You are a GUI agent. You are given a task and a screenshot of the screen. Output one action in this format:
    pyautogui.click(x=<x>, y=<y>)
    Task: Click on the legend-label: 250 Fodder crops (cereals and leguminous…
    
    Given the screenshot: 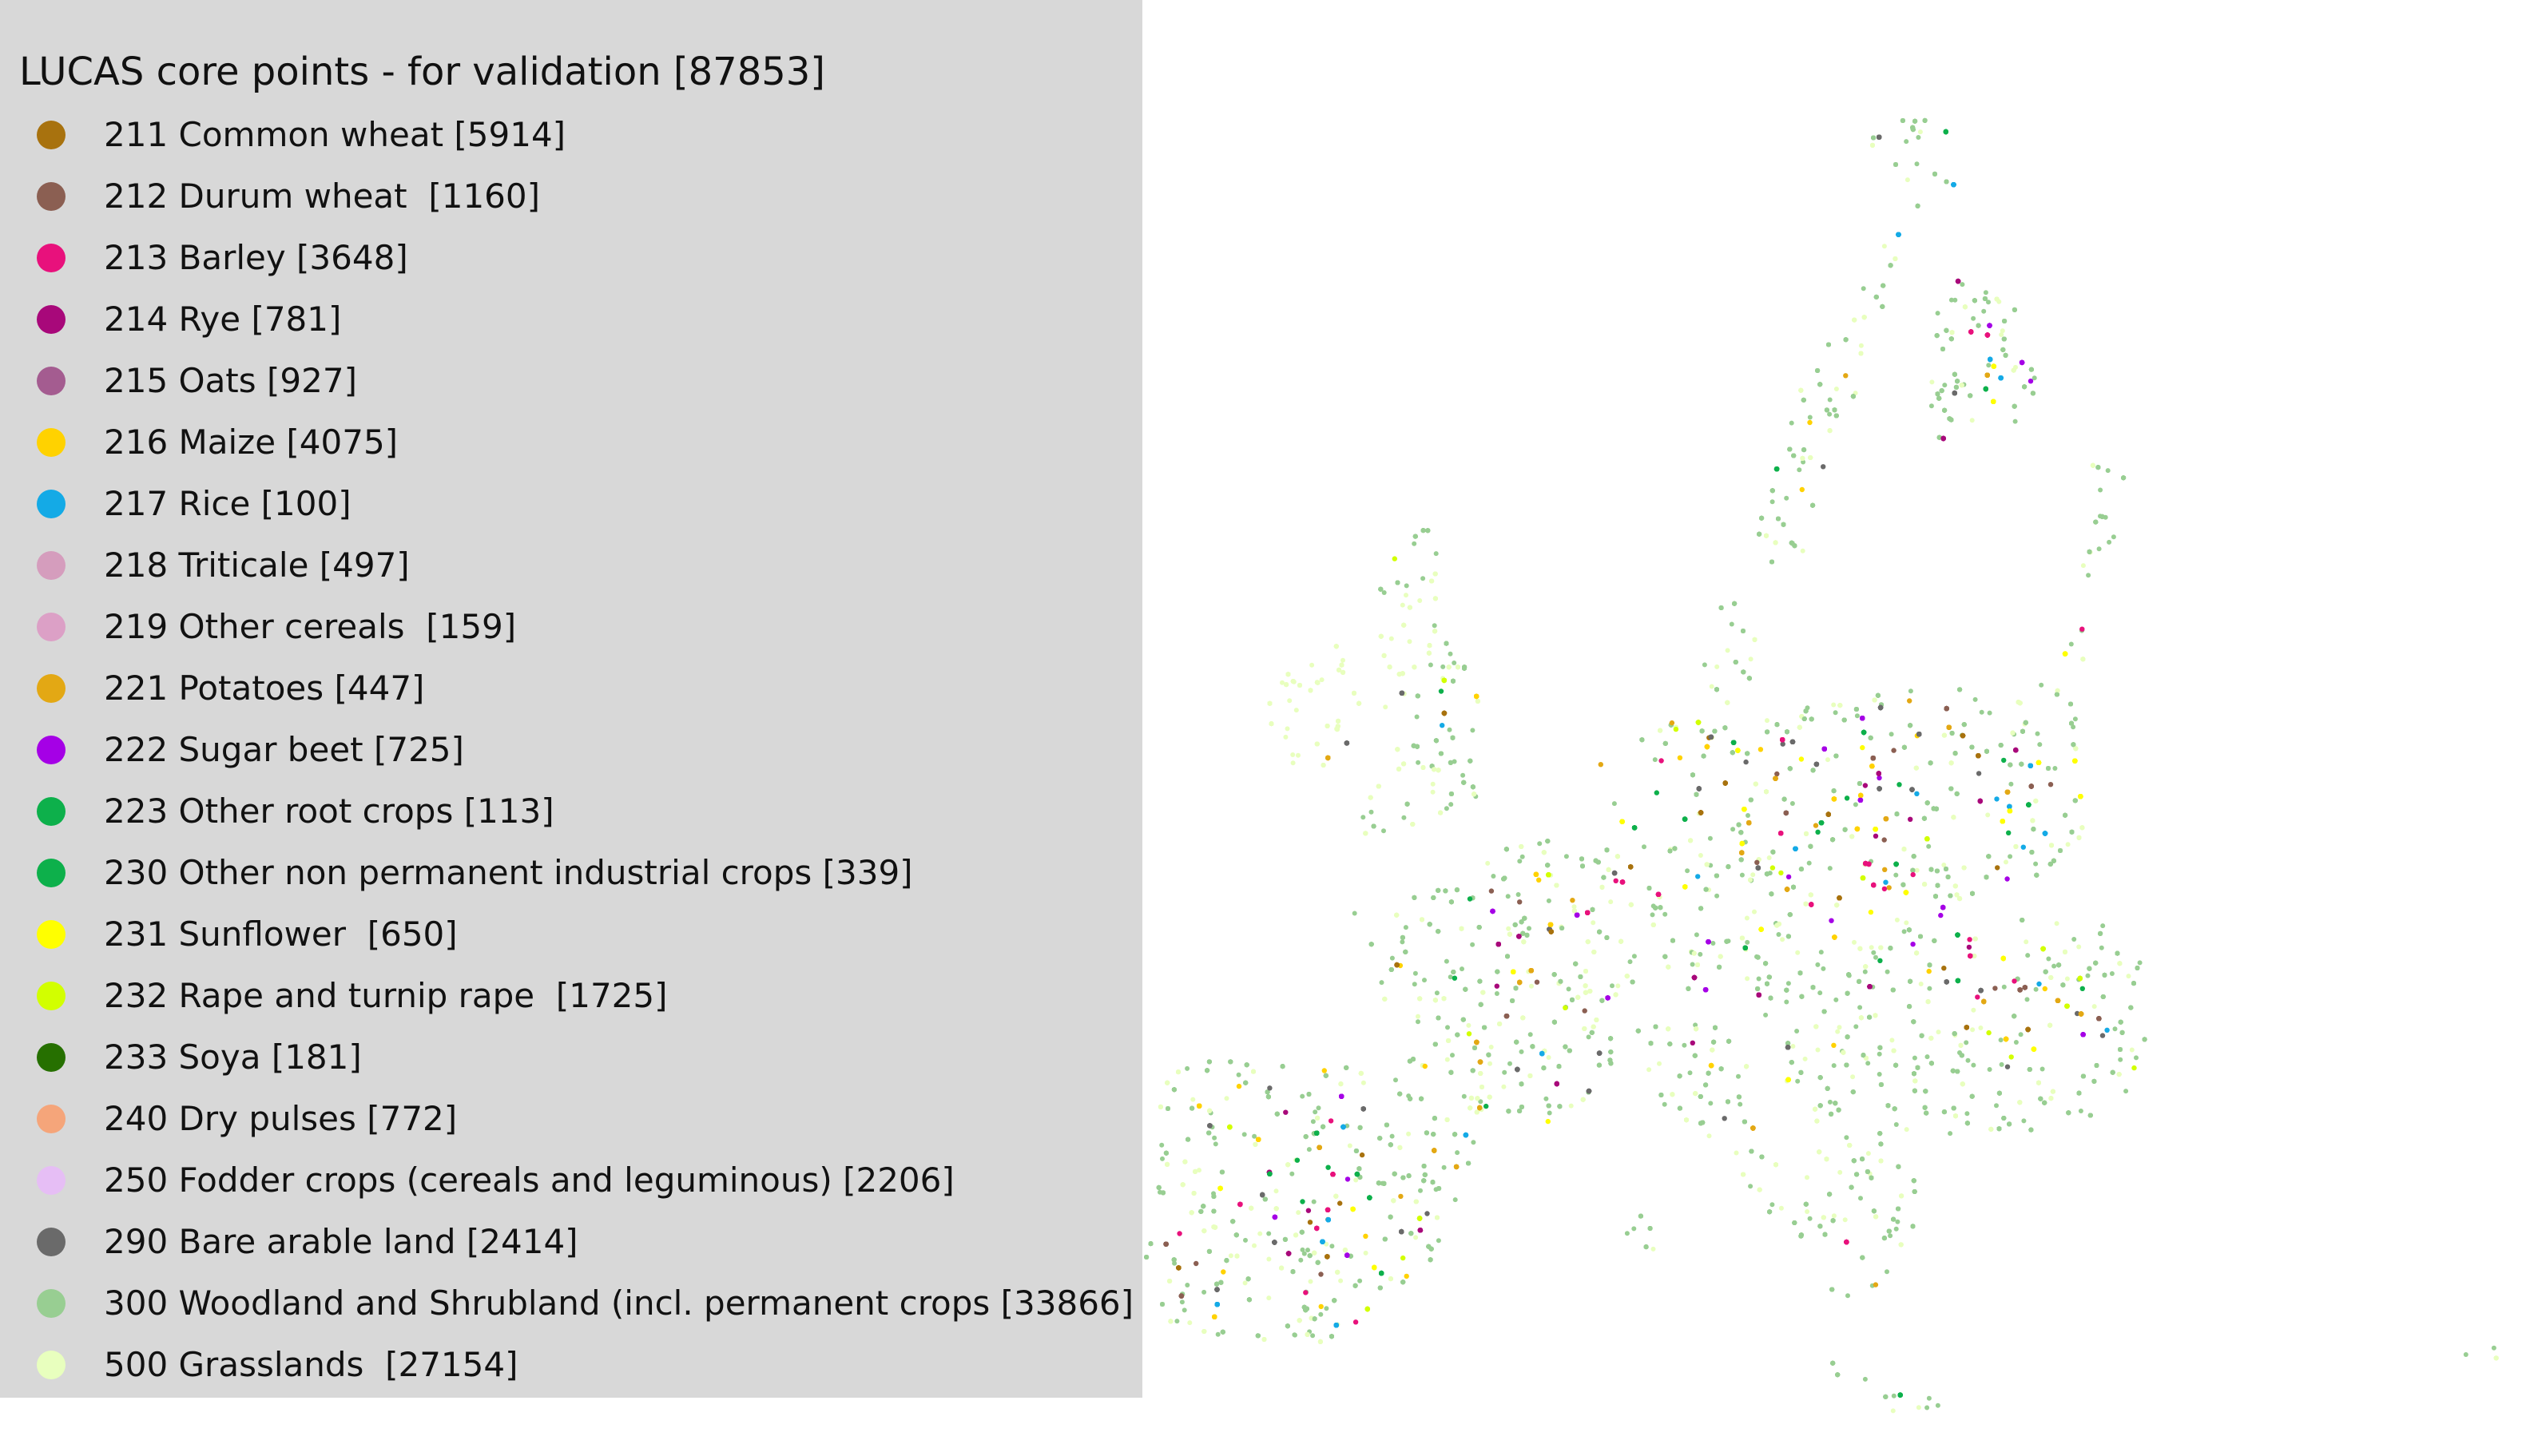 What is the action you would take?
    pyautogui.click(x=529, y=1180)
    